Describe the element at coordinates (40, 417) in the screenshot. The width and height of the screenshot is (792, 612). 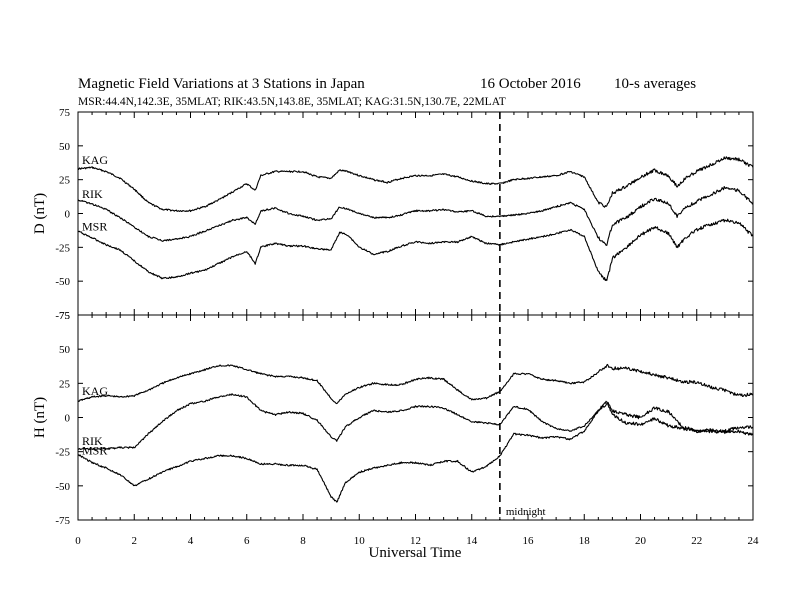
I see `y-axis-title: H (nT)` at that location.